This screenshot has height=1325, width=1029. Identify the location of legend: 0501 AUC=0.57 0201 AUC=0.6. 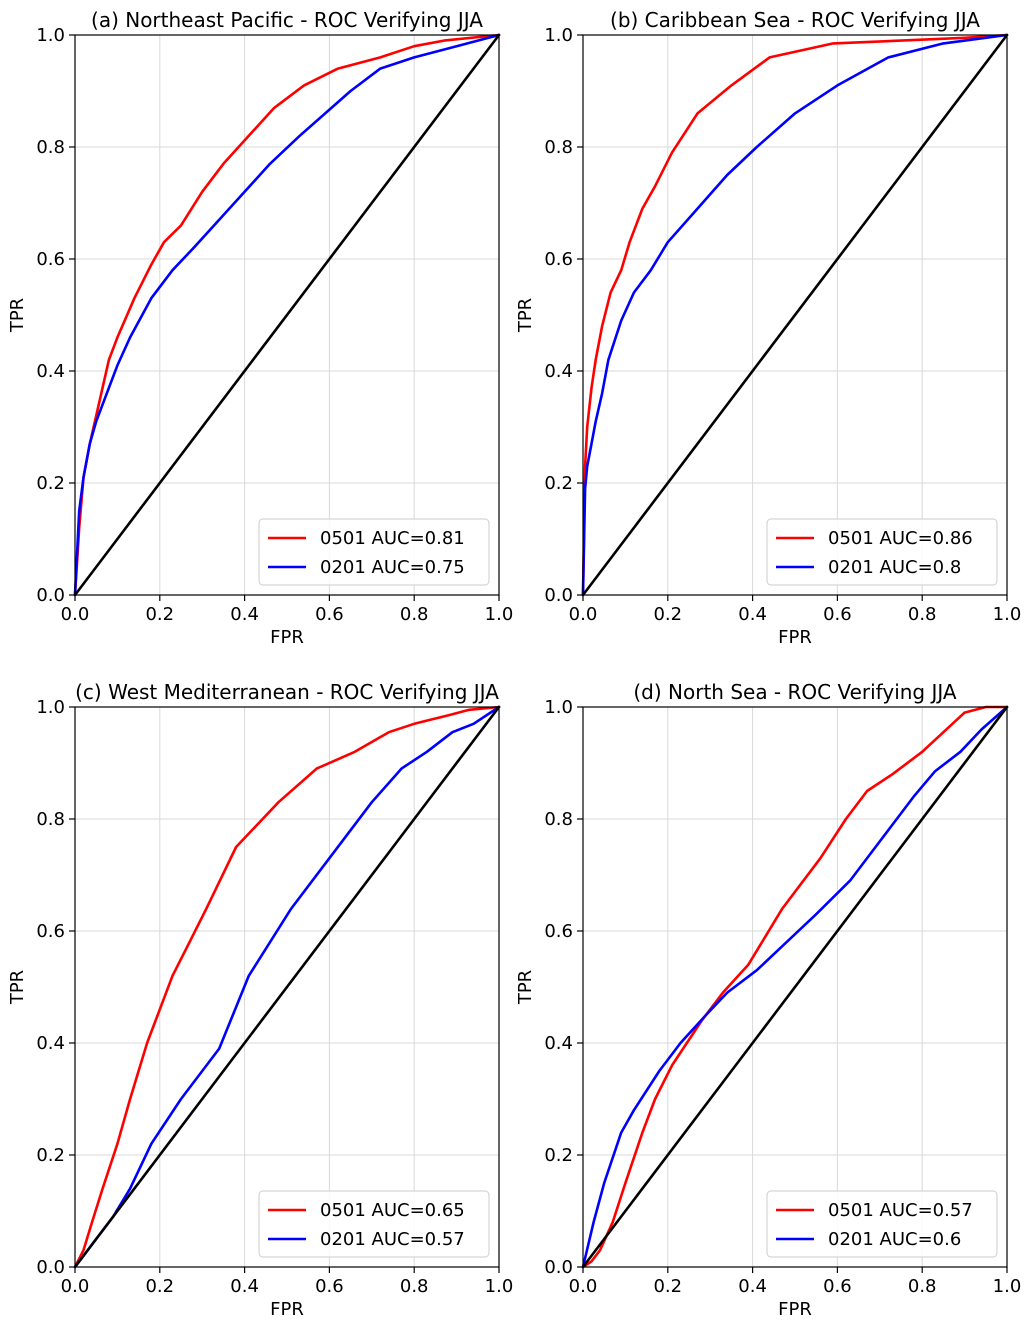
(882, 1224).